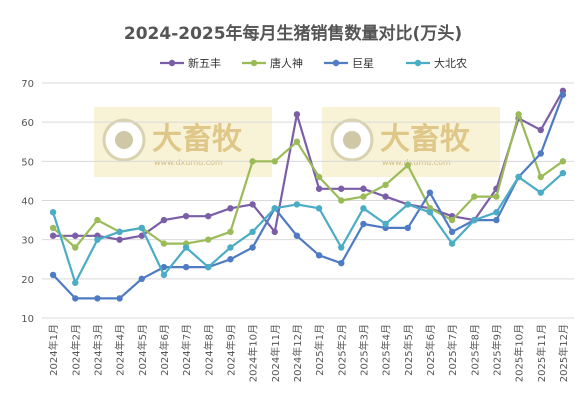  I want to click on legend-item: 大北农, so click(436, 63).